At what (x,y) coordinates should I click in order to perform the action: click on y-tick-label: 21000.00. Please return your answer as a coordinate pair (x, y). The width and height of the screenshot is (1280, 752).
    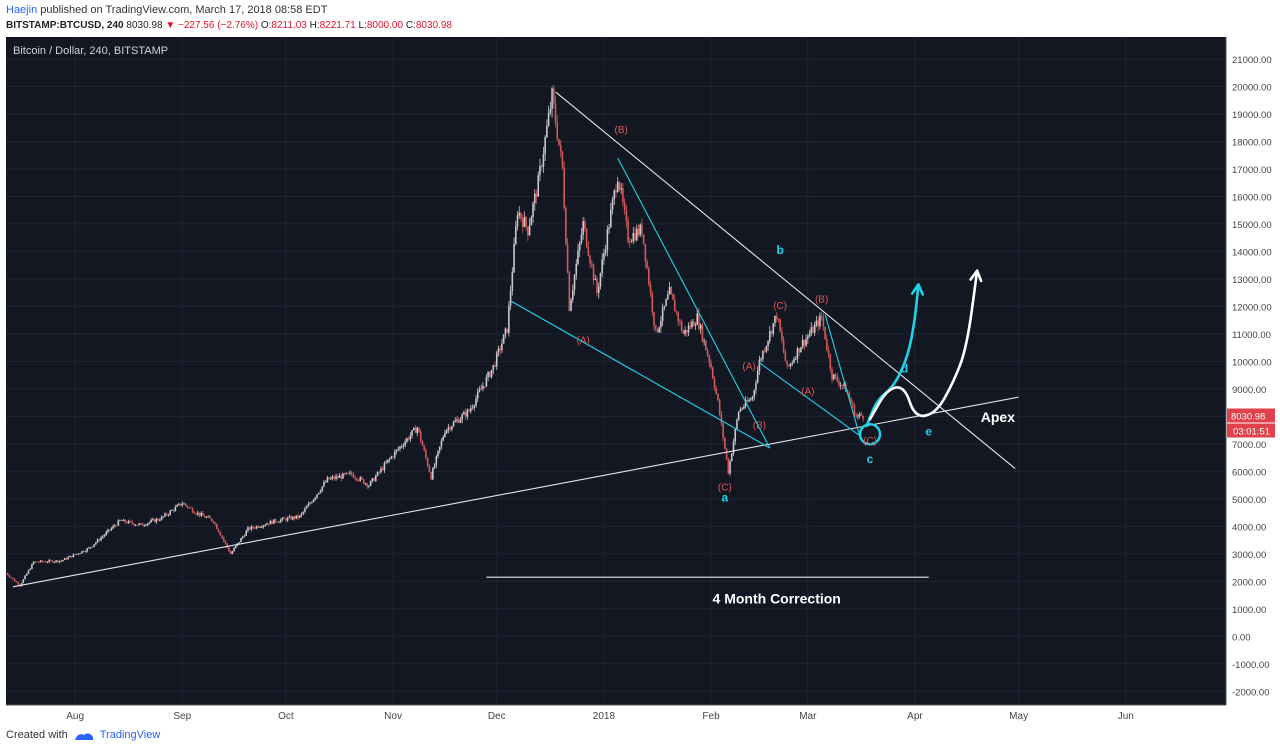
    Looking at the image, I should click on (1252, 60).